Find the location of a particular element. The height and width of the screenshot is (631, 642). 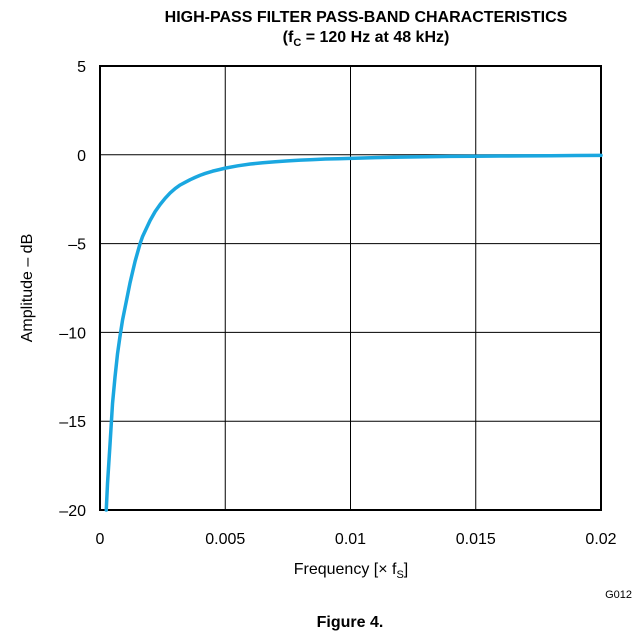

y-tick-label: 5 is located at coordinates (81, 67).